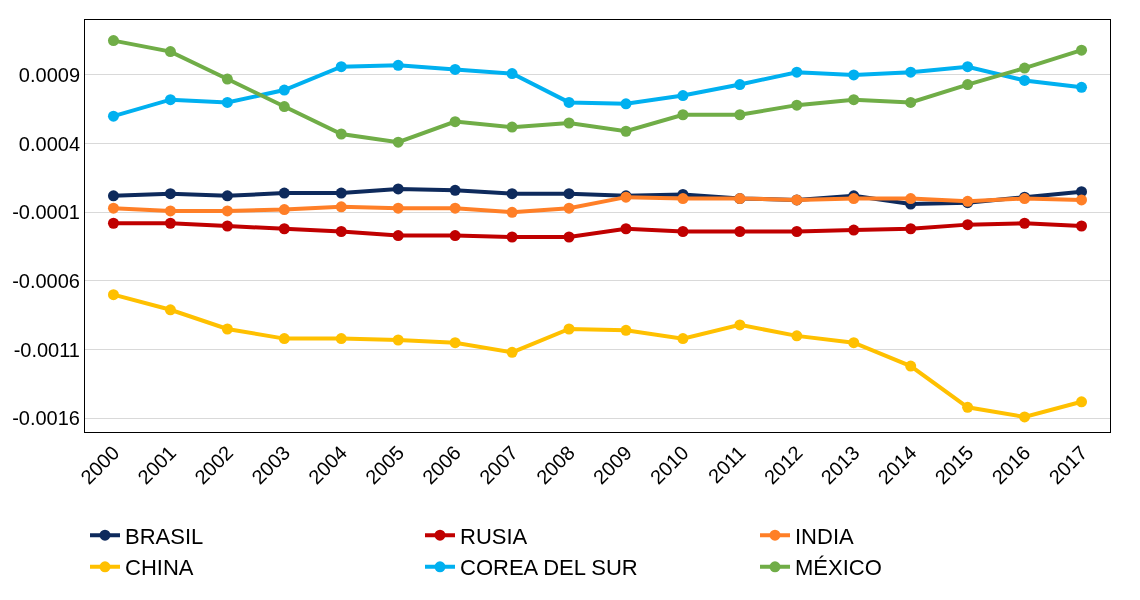 This screenshot has height=600, width=1140. What do you see at coordinates (494, 536) in the screenshot?
I see `legend-label: RUSIA` at bounding box center [494, 536].